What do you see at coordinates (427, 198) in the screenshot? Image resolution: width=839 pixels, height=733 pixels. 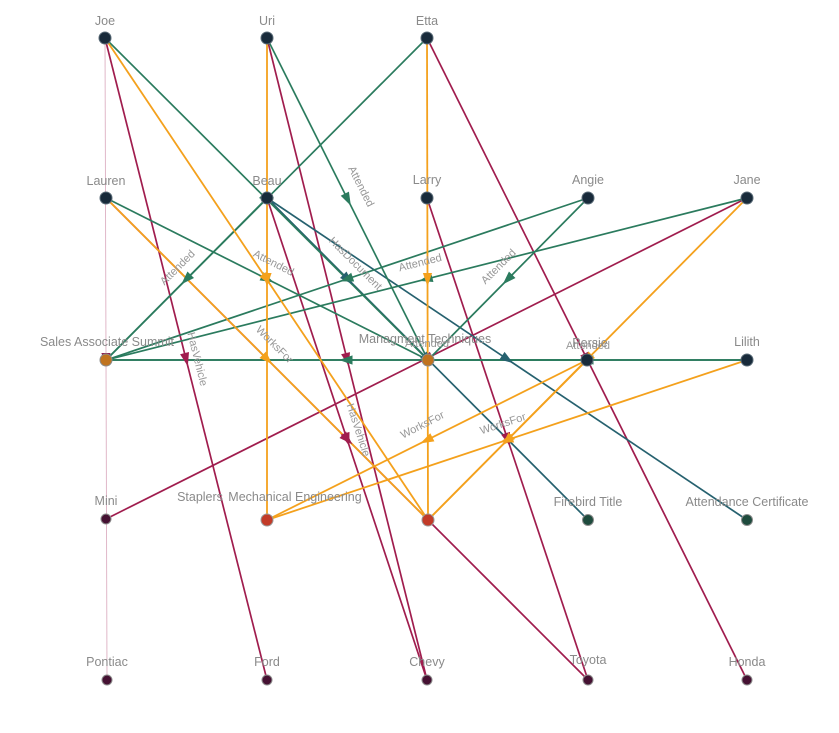 I see `node-larry` at bounding box center [427, 198].